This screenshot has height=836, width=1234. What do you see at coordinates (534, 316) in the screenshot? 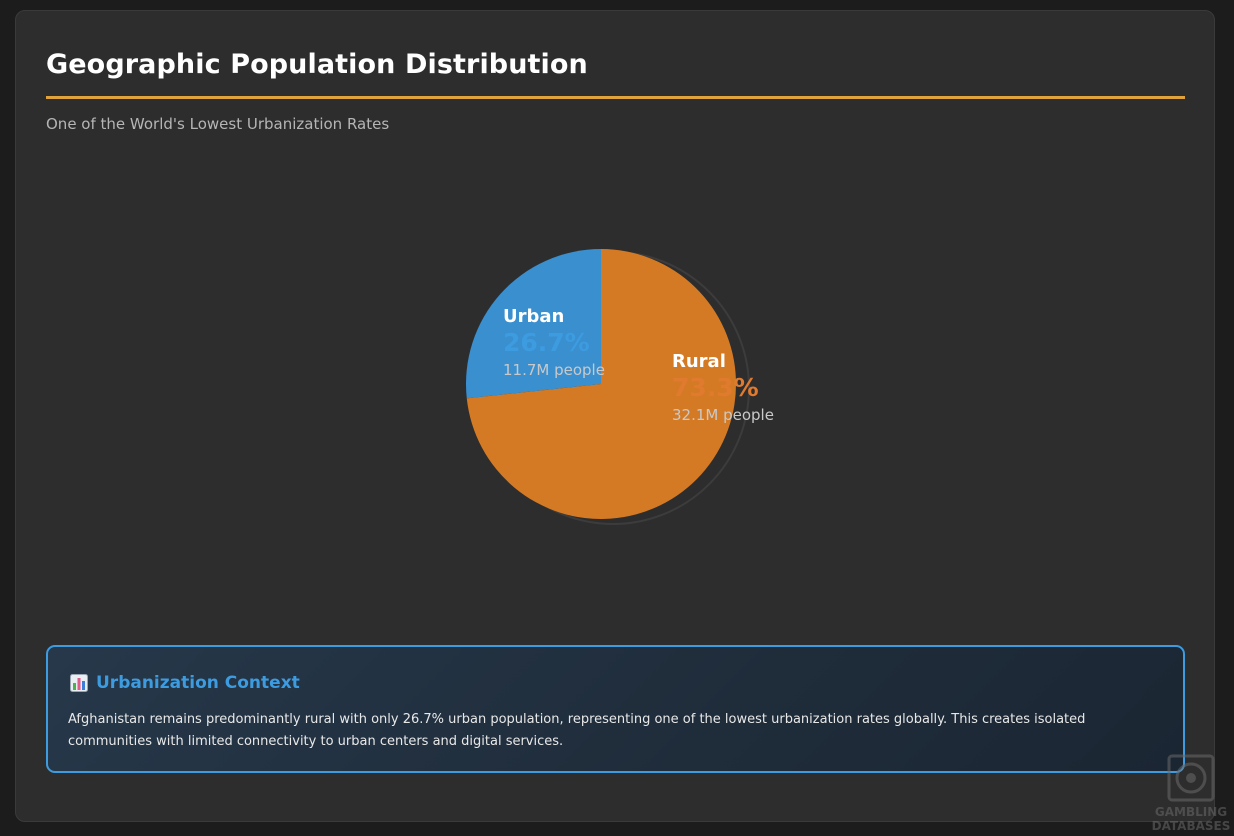
I see `urban-name: Urban` at bounding box center [534, 316].